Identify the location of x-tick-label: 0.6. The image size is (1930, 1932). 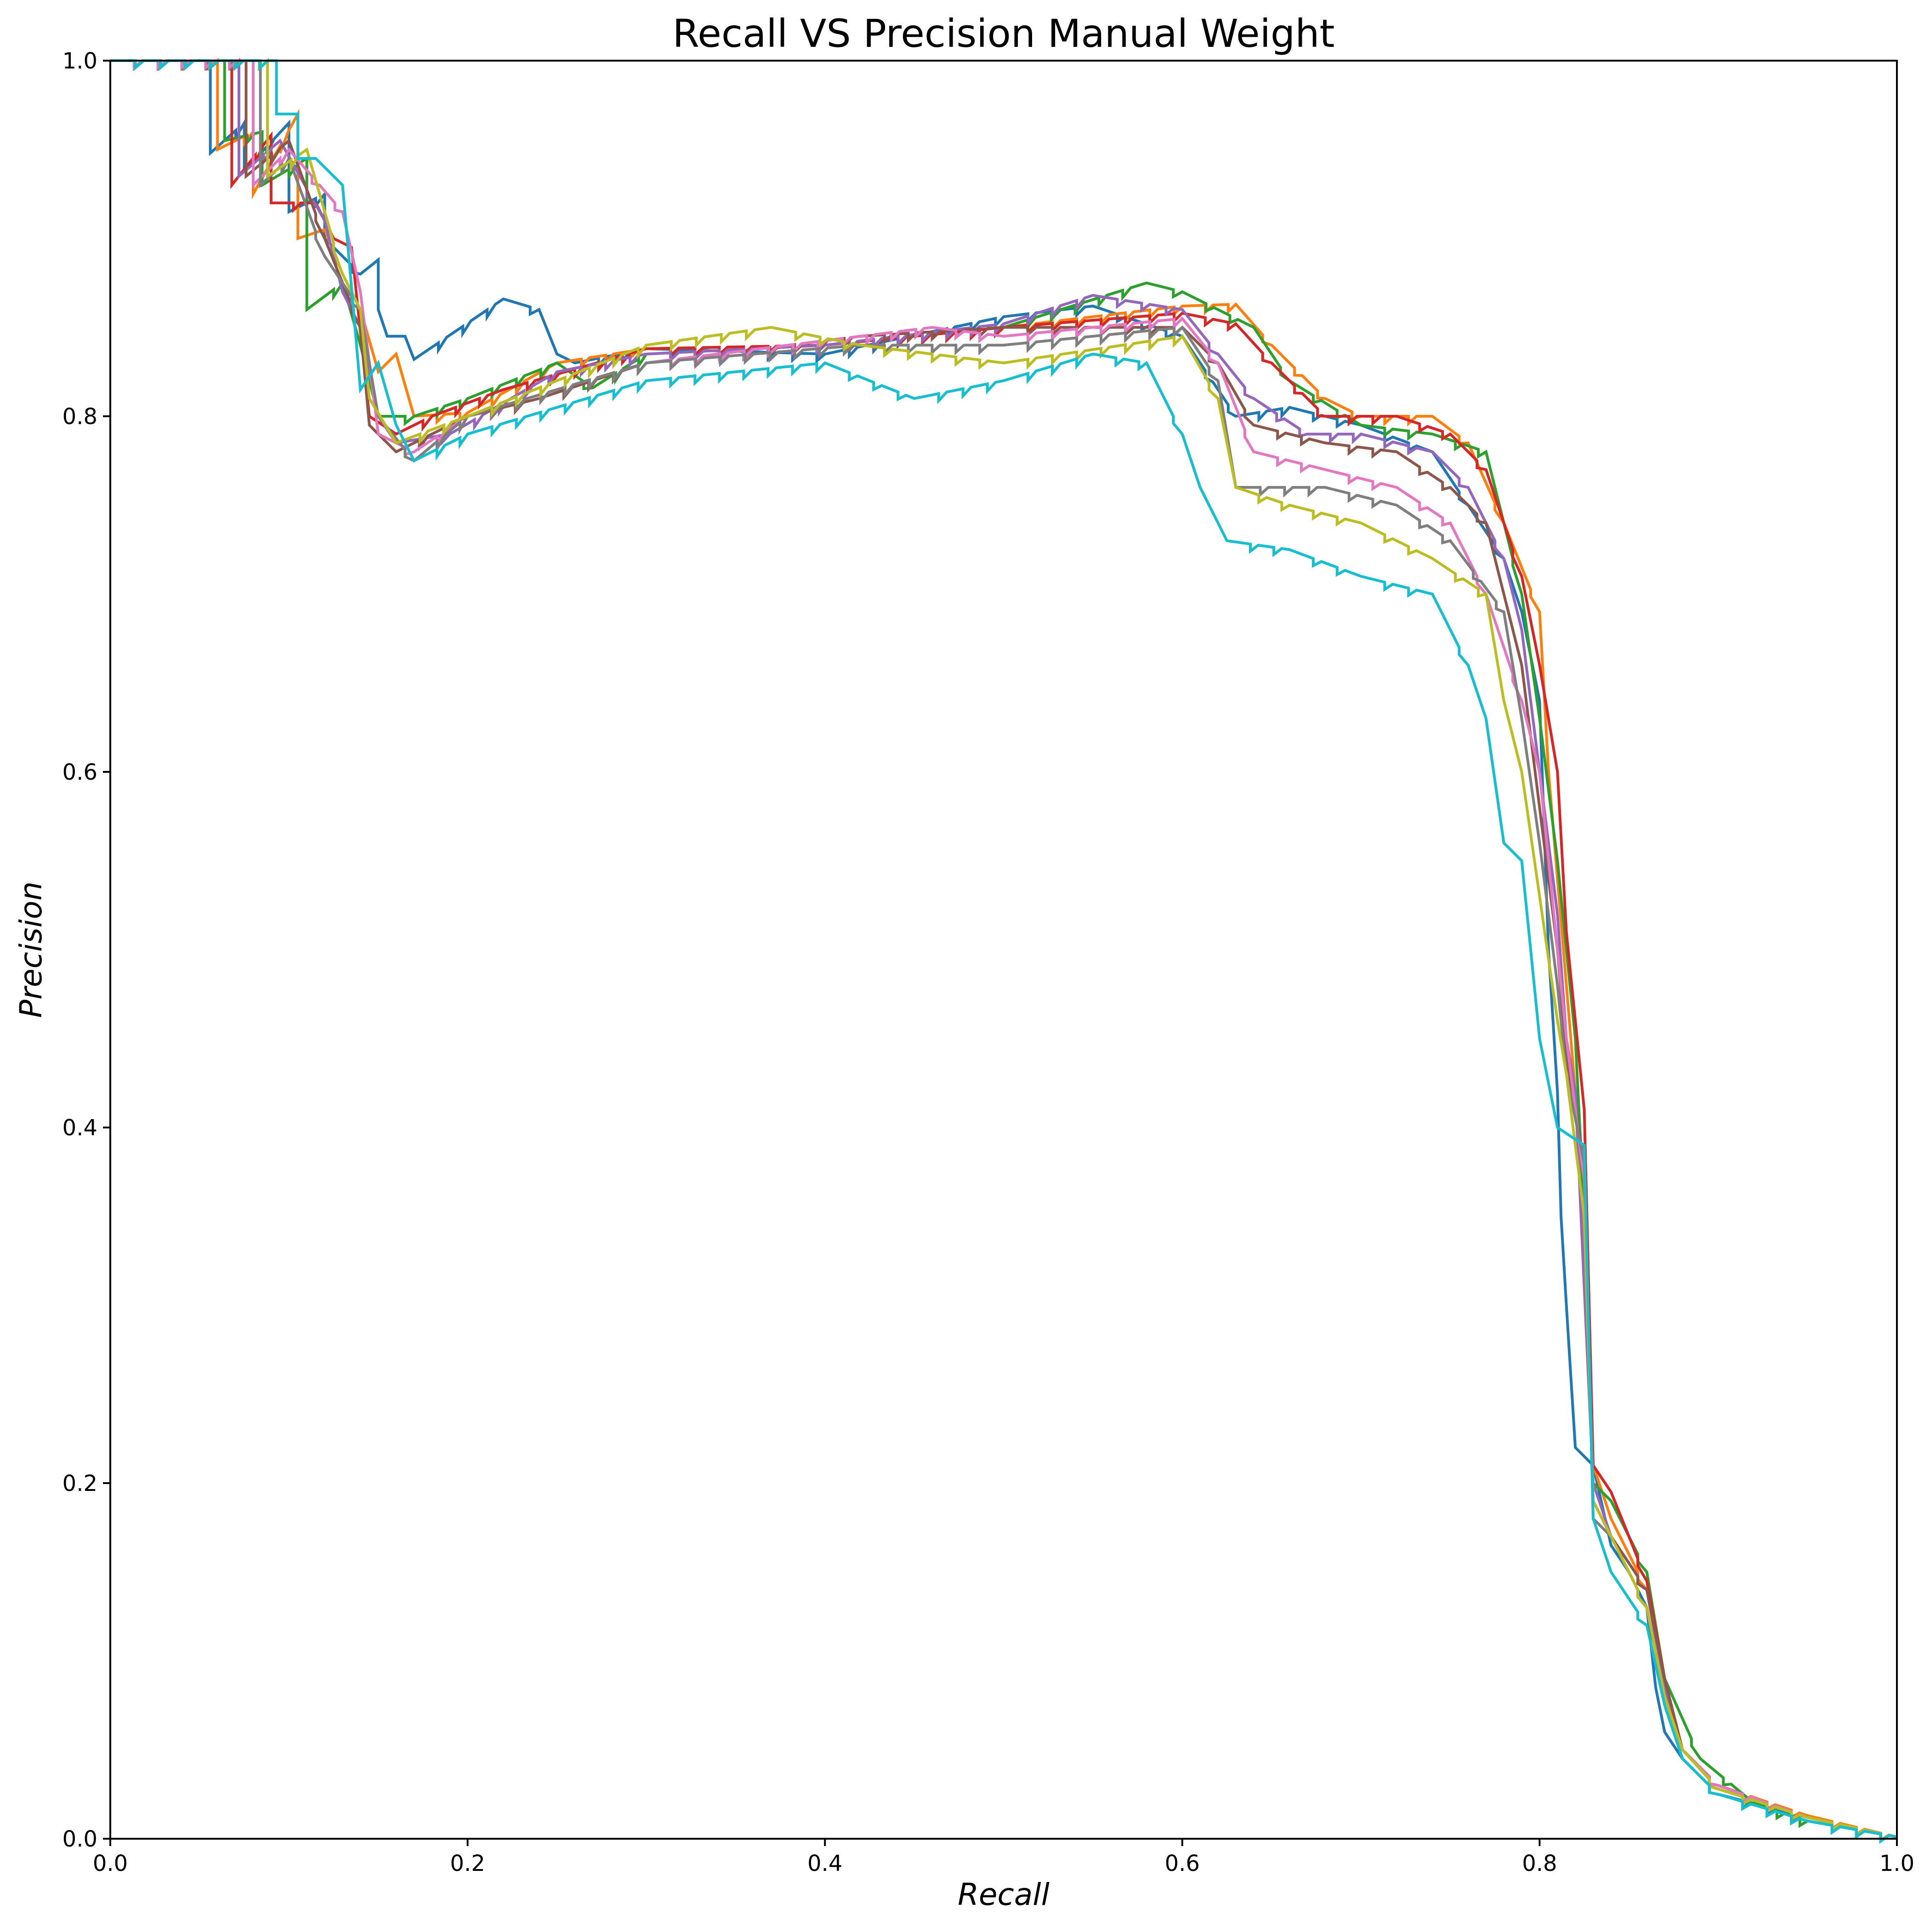
(1182, 1863).